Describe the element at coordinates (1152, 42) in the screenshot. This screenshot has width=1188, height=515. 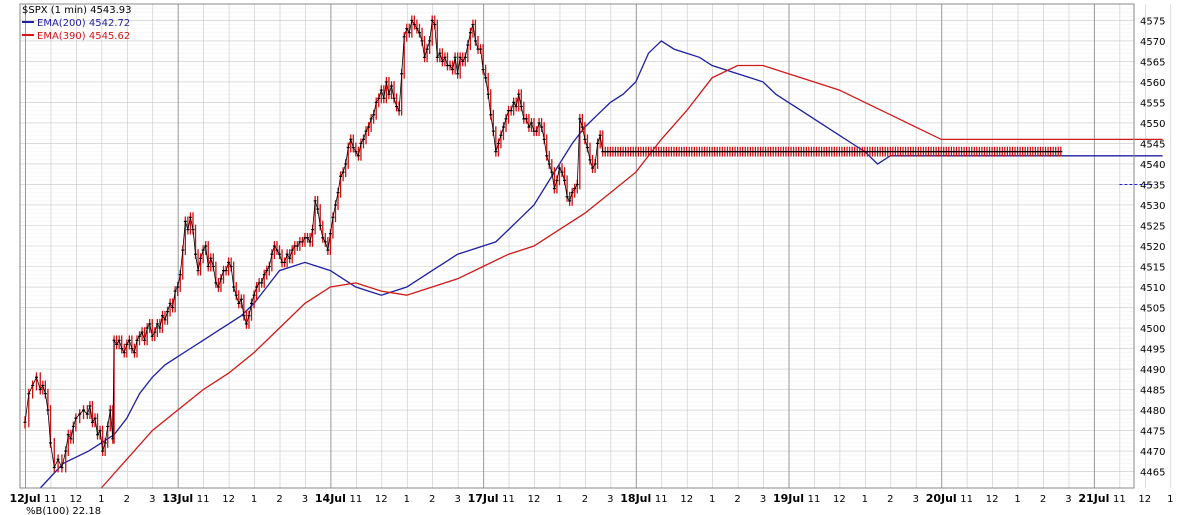
I see `y-tick-label: 4570` at that location.